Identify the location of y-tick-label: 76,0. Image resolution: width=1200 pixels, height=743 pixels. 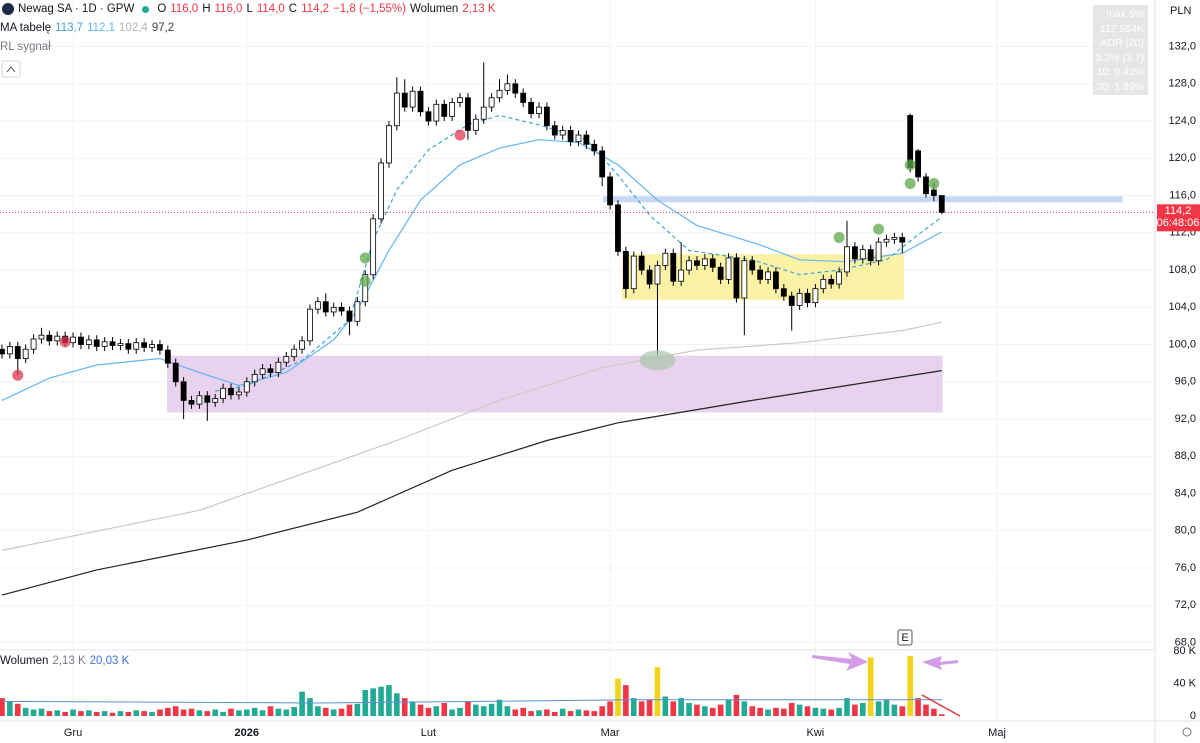
(1185, 568).